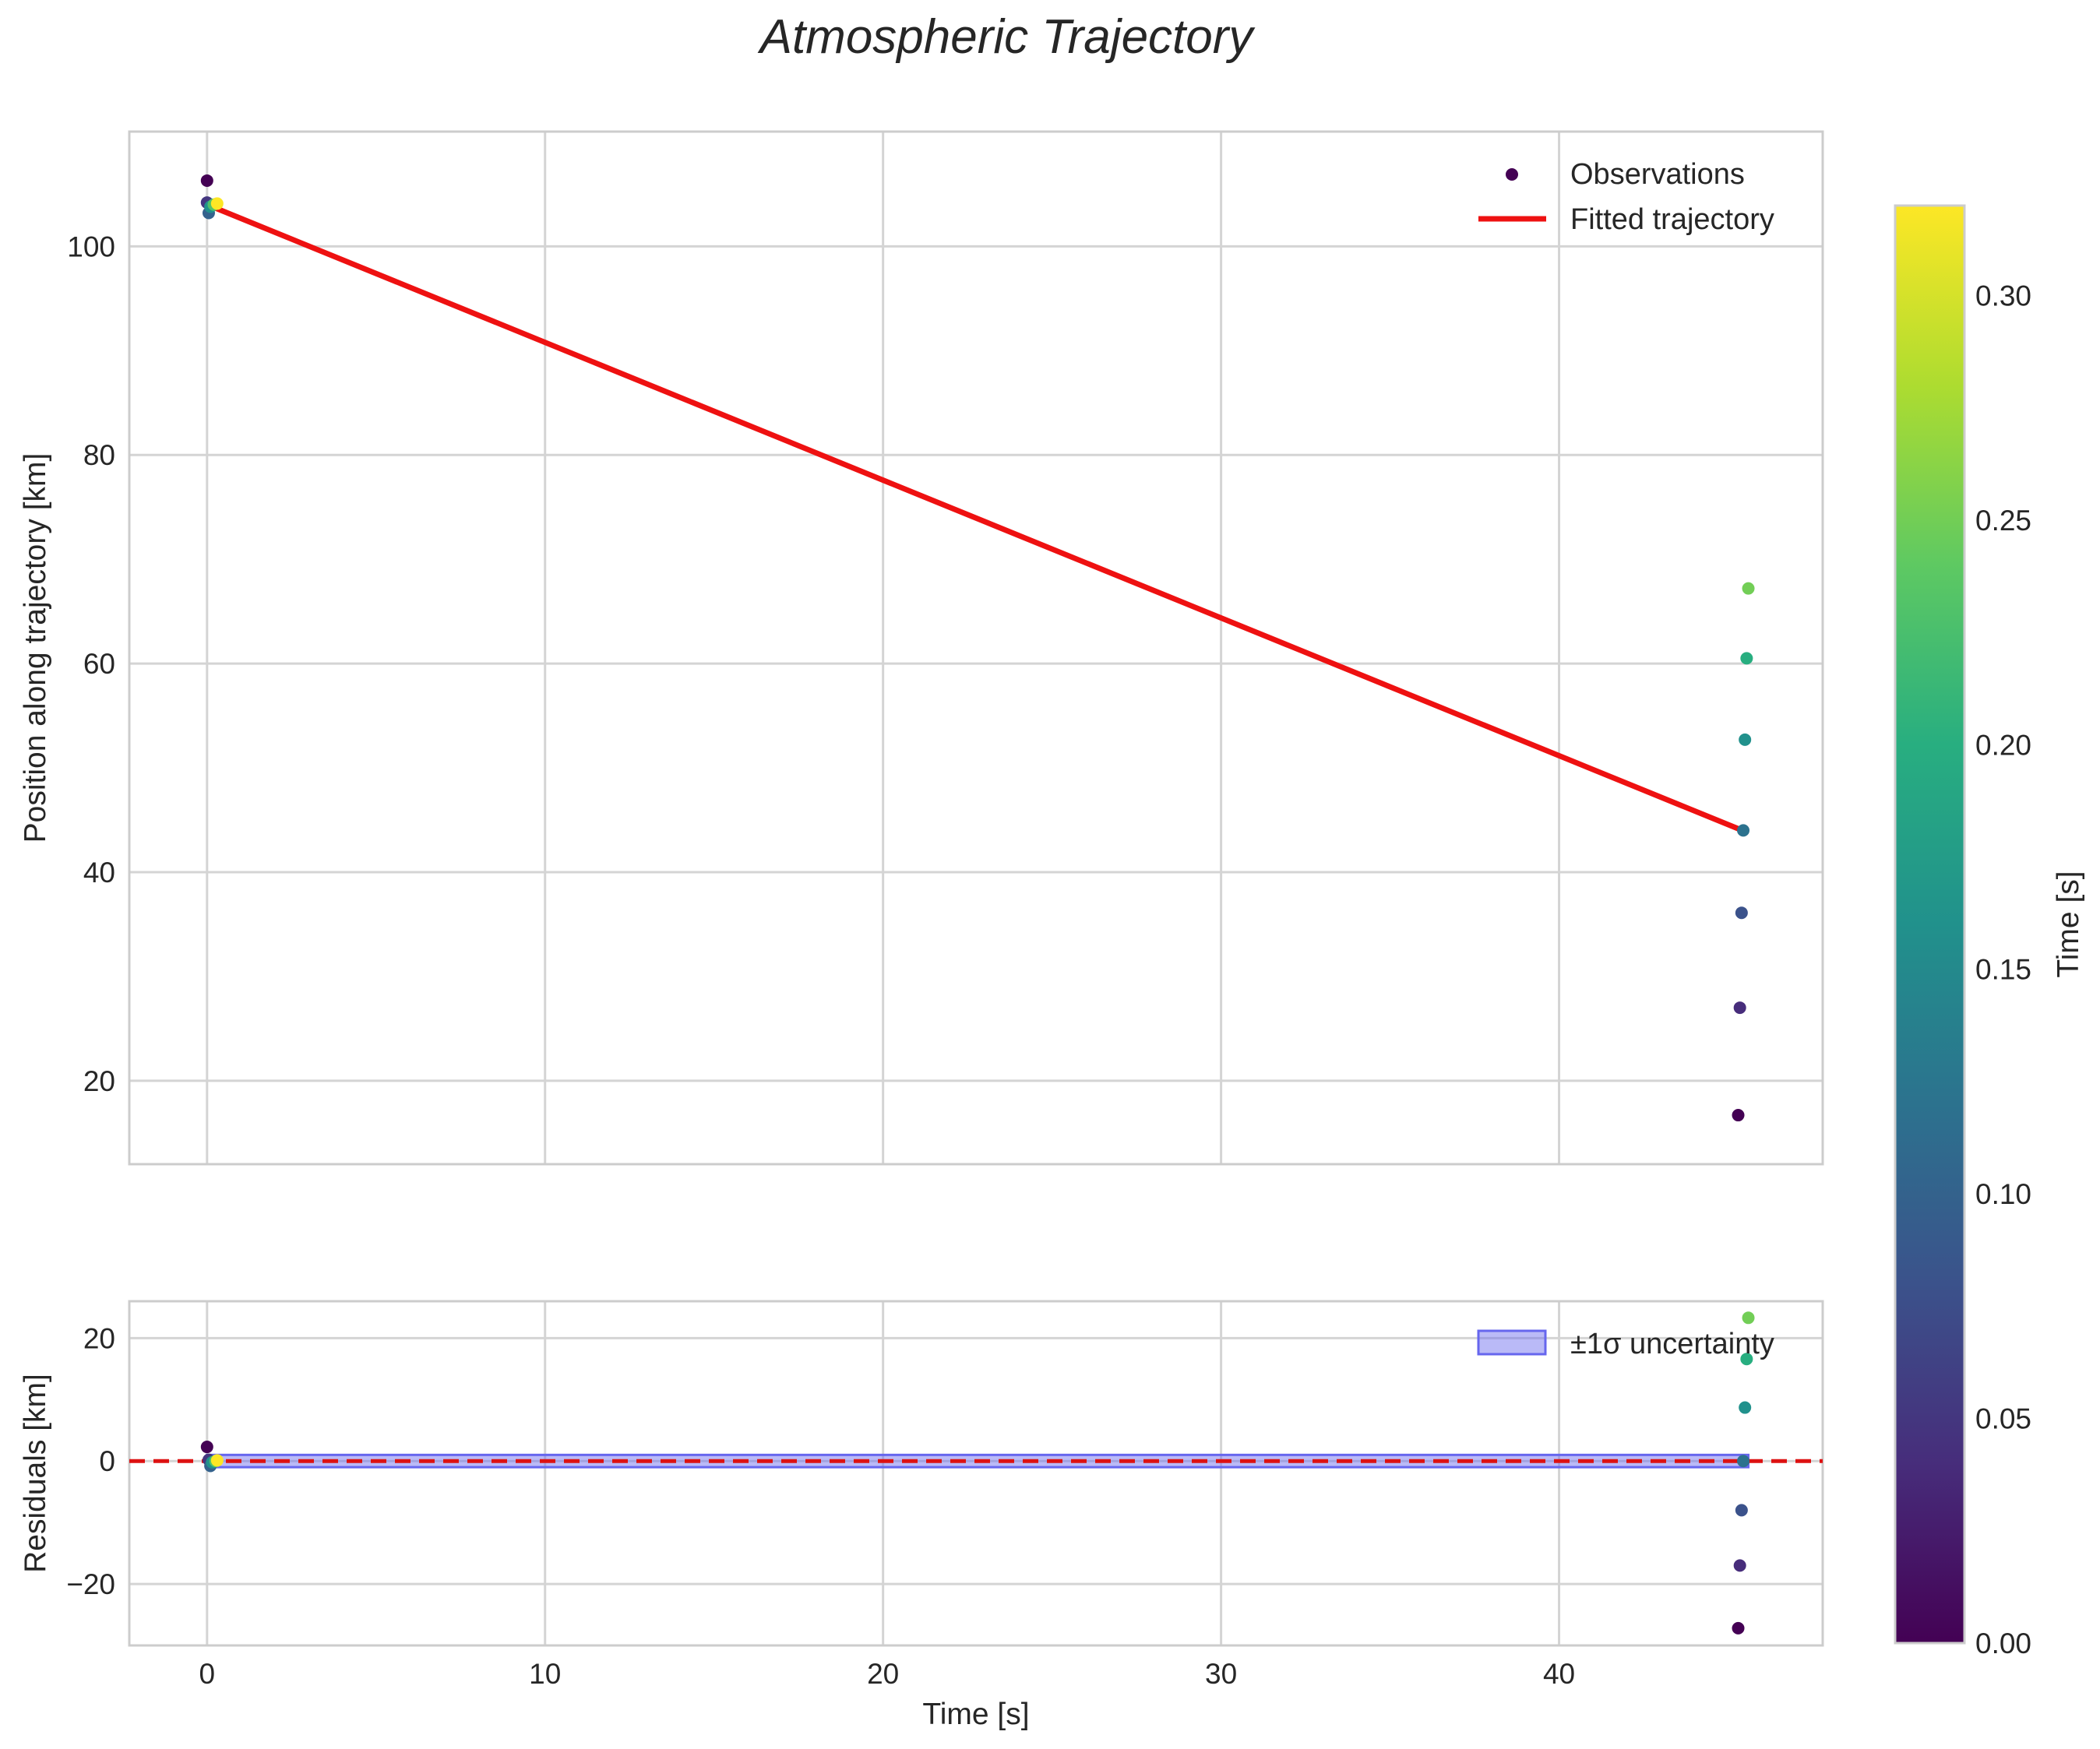  Describe the element at coordinates (1672, 219) in the screenshot. I see `legend-fit-label: Fitted trajectory` at that location.